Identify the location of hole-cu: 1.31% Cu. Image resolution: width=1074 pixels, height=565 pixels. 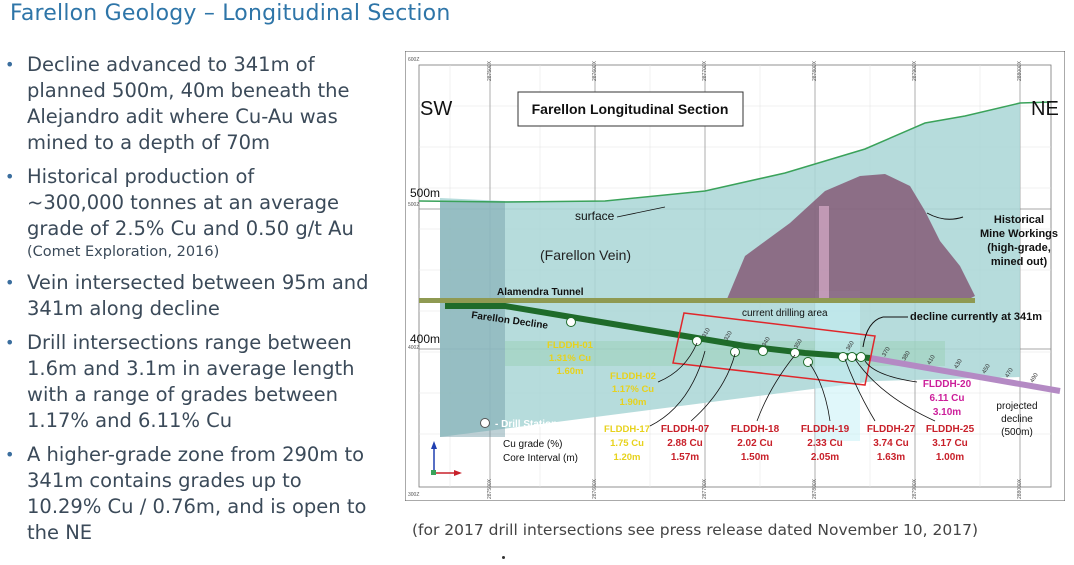
(570, 358).